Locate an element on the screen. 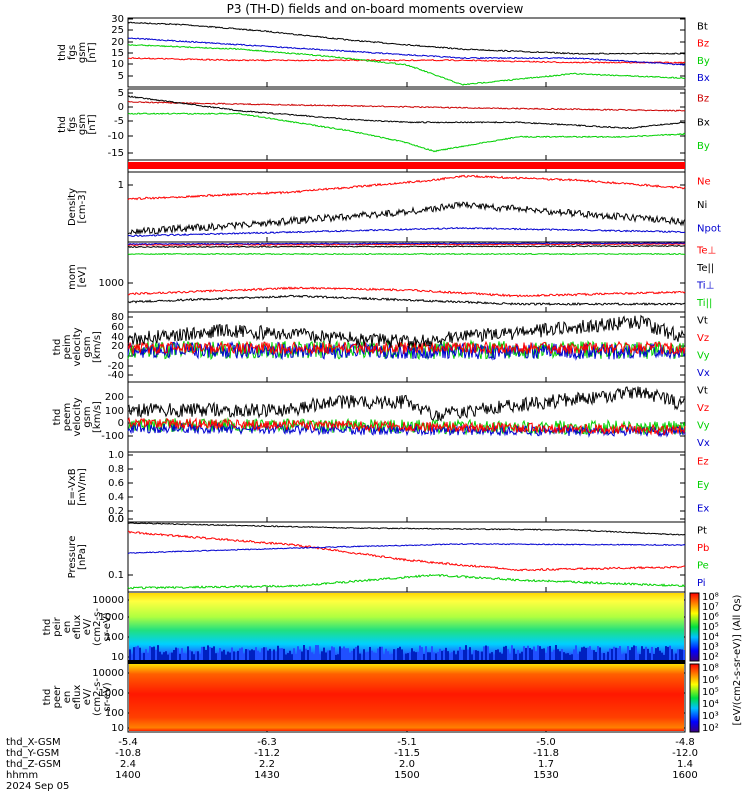  y-axis-label: gsm is located at coordinates (82, 124).